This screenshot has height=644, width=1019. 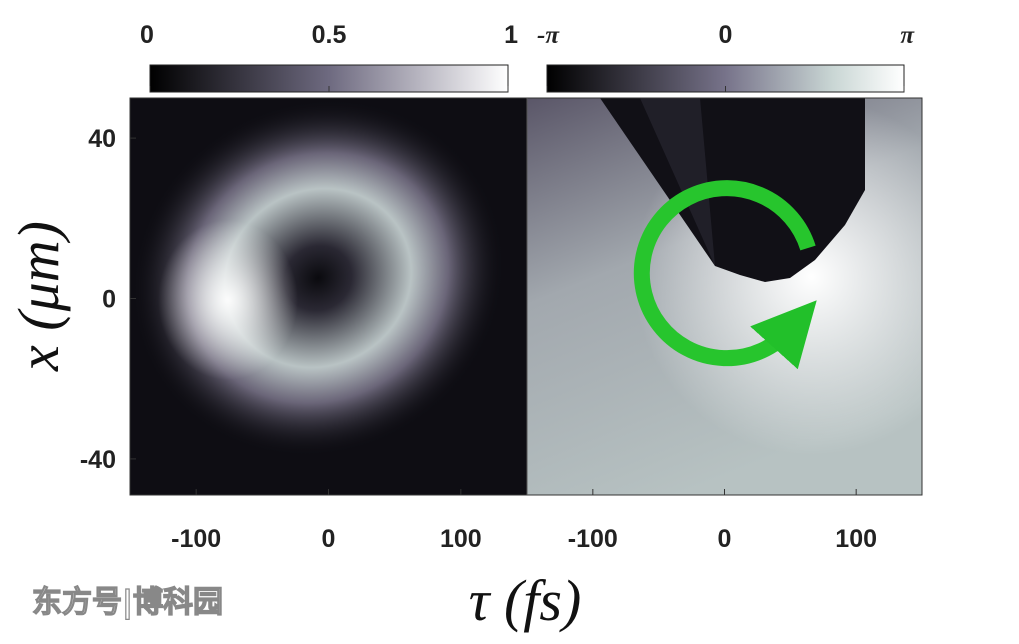 I want to click on y-axis-label: x (μm), so click(x=38, y=296).